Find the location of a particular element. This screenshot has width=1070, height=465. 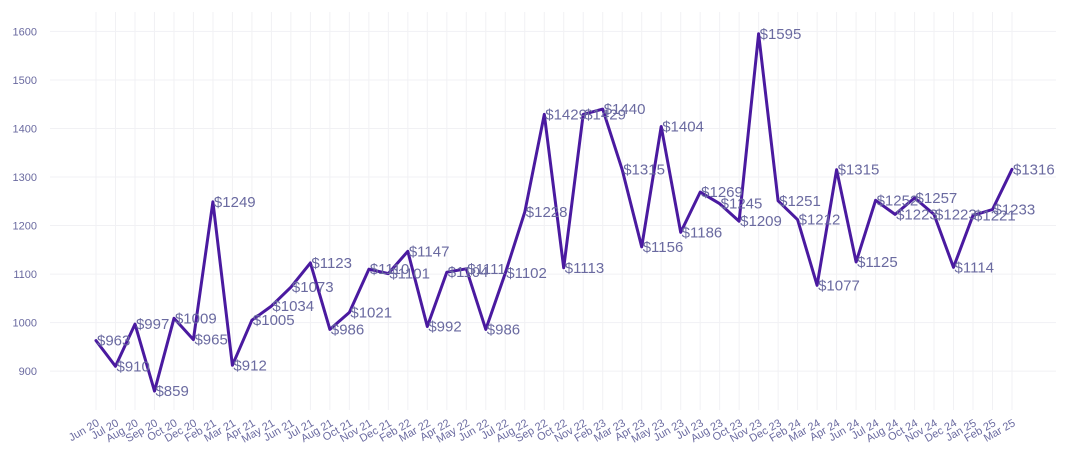

data-label: $1404 is located at coordinates (683, 127).